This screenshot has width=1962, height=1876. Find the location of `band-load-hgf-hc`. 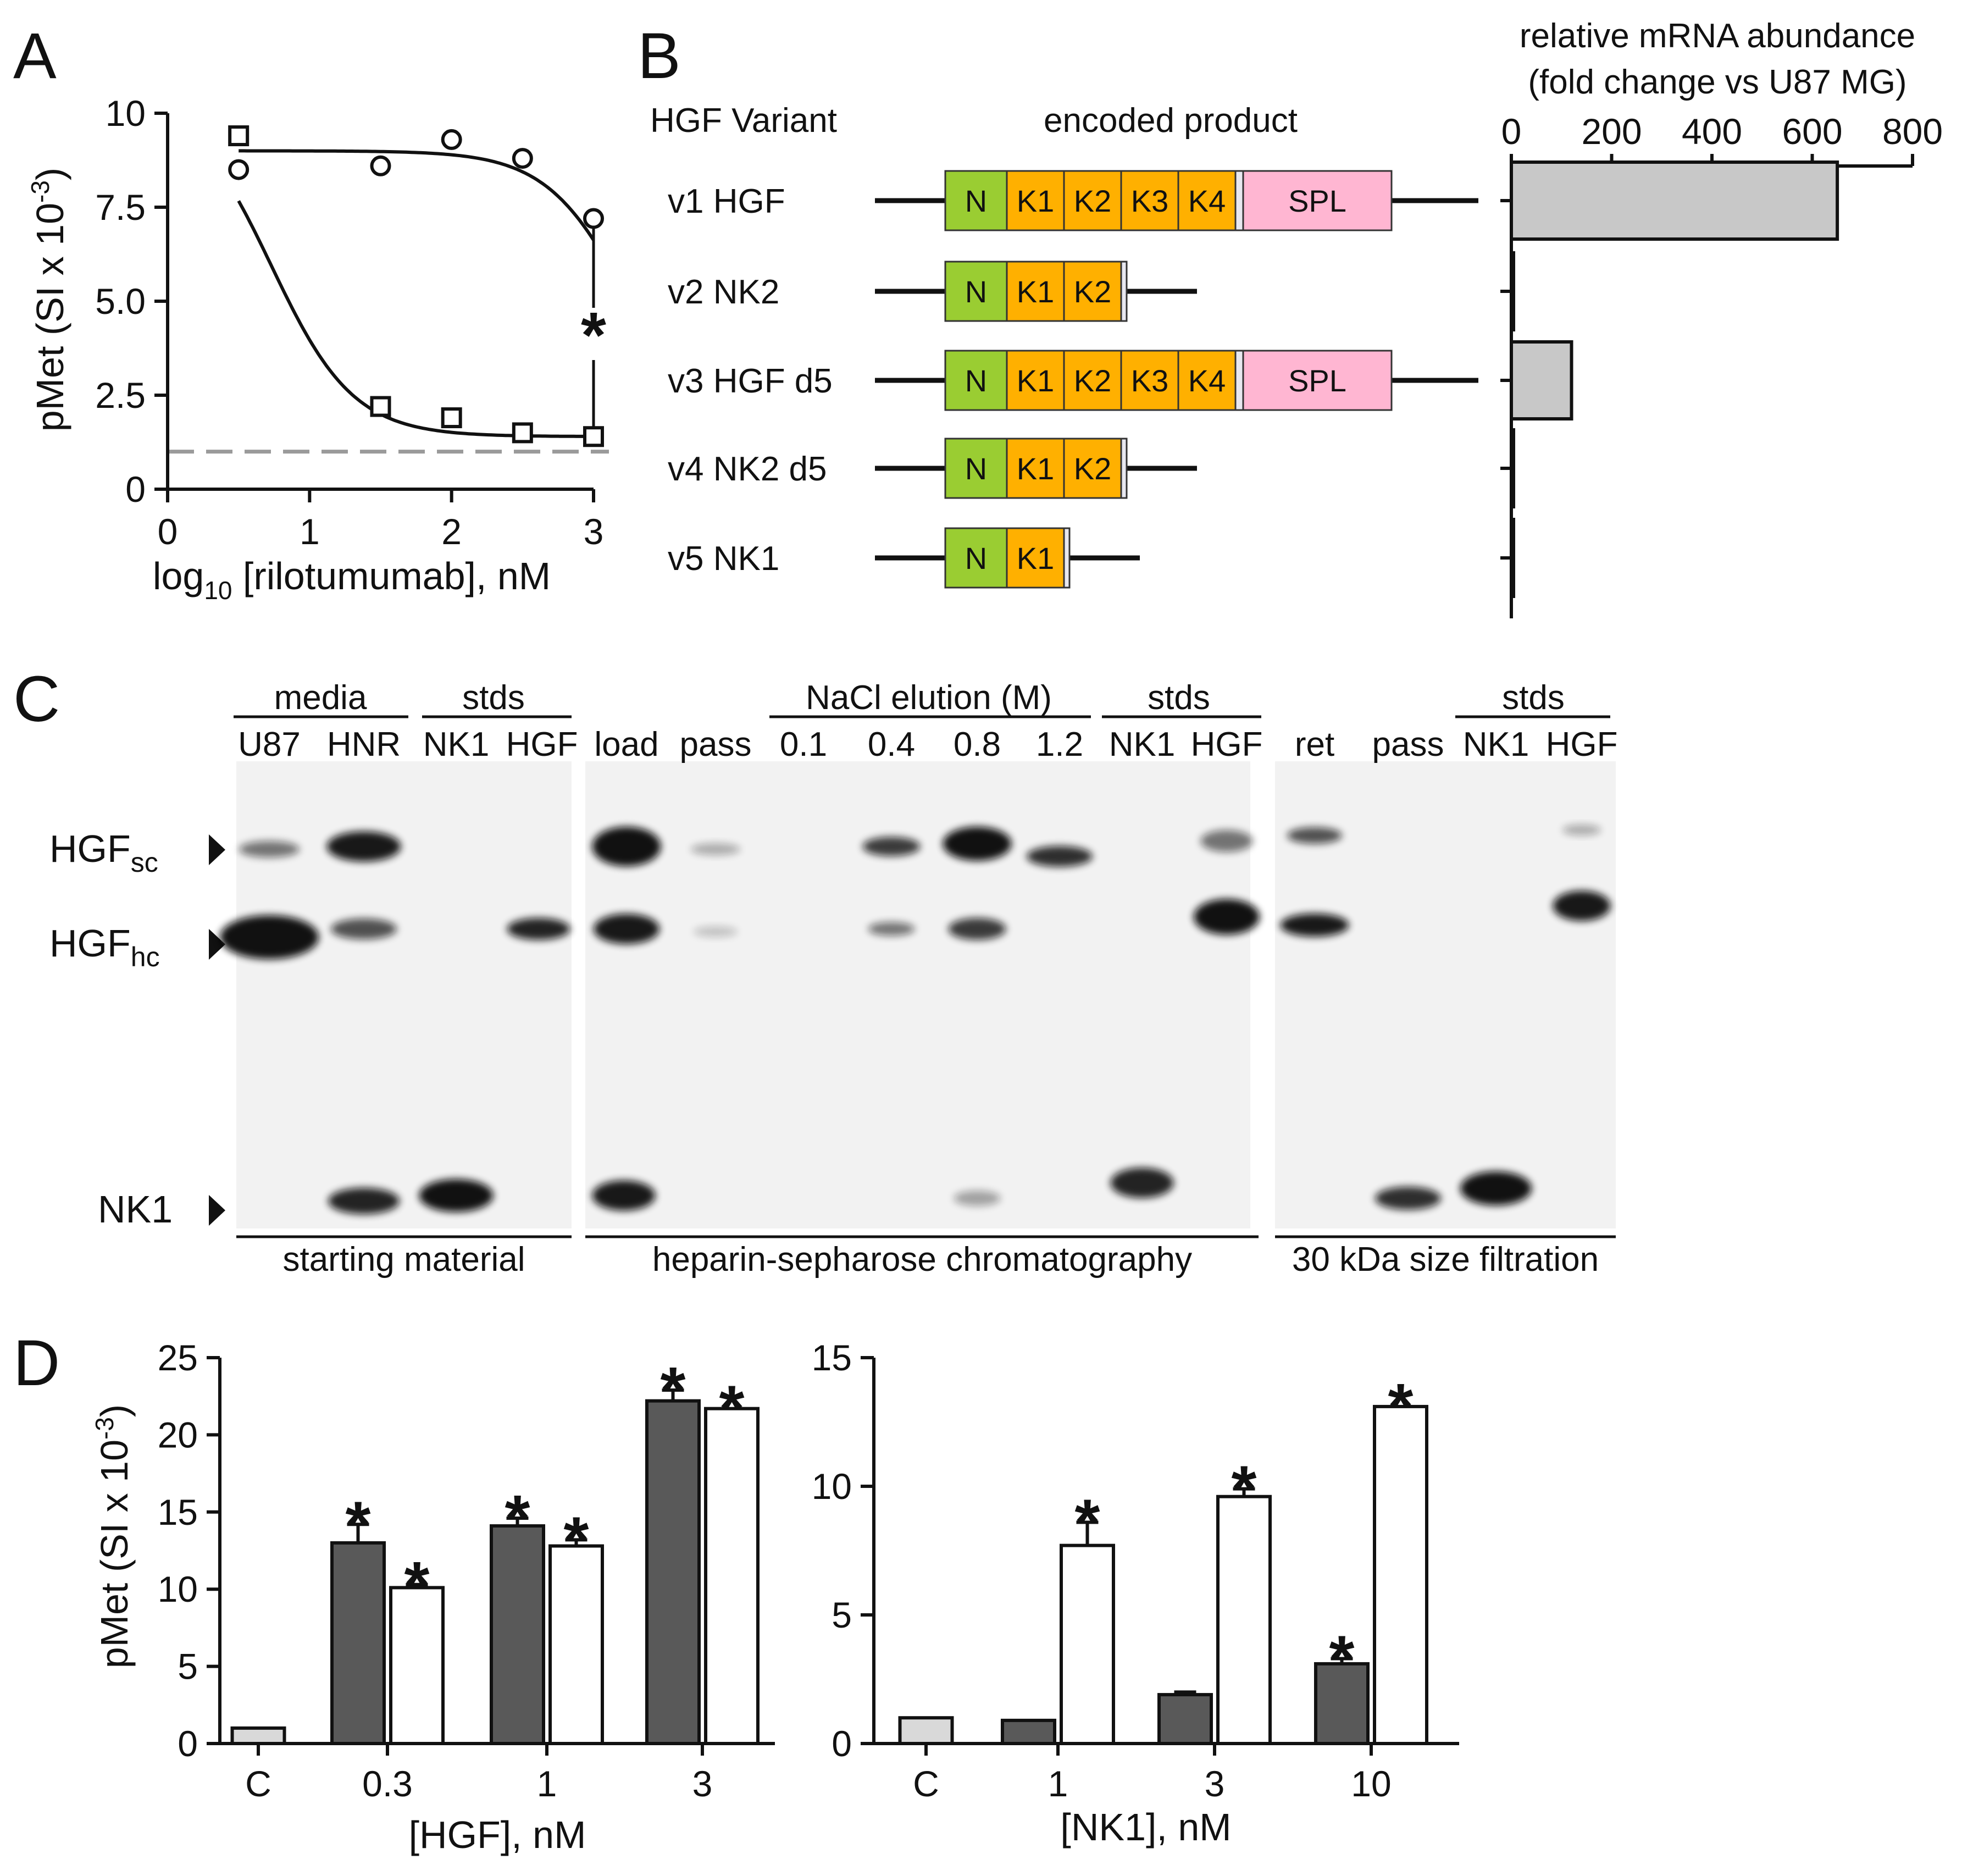

band-load-hgf-hc is located at coordinates (626, 929).